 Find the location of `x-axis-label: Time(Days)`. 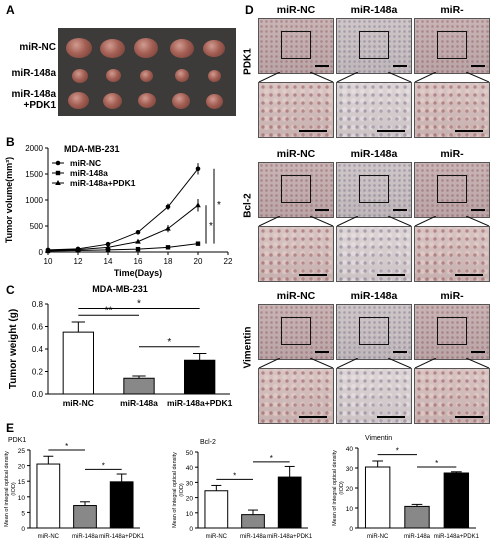

x-axis-label: Time(Days) is located at coordinates (138, 273).